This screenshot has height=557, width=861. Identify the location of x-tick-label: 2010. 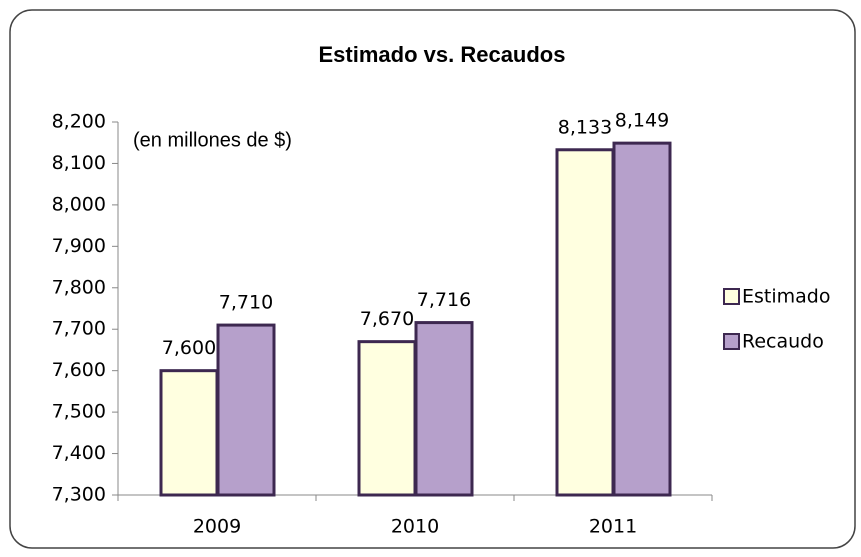
(415, 527).